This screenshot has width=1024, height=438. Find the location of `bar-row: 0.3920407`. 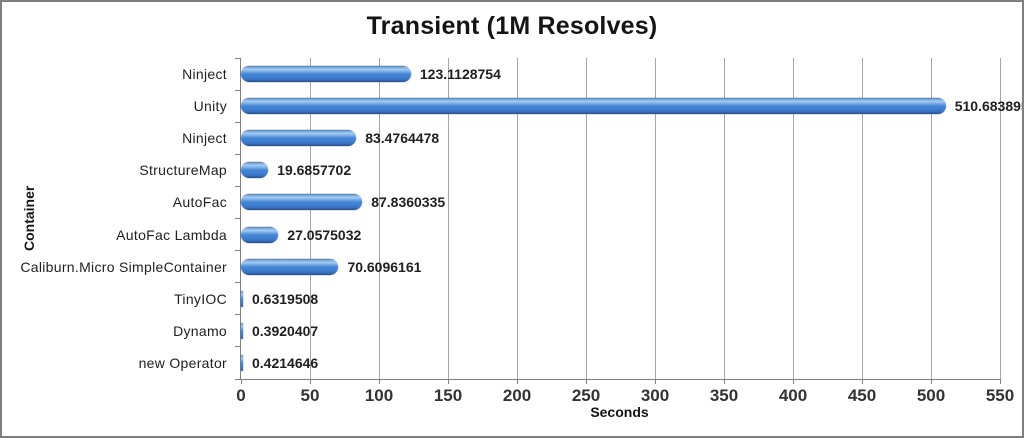

bar-row: 0.3920407 is located at coordinates (620, 331).